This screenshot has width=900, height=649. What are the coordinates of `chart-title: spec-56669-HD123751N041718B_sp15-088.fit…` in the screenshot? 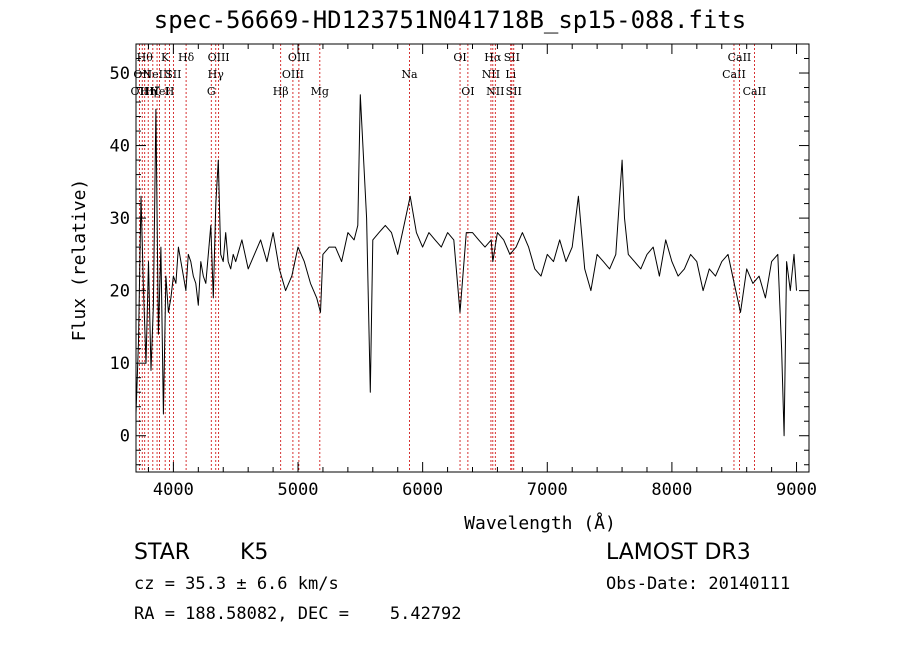 It's located at (450, 20).